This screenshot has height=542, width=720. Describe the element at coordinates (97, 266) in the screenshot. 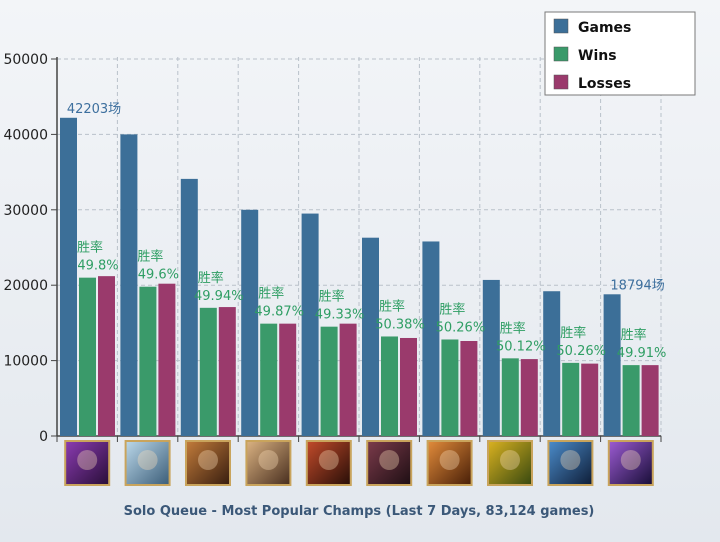

I see `win-rate-label: 49.8%` at that location.